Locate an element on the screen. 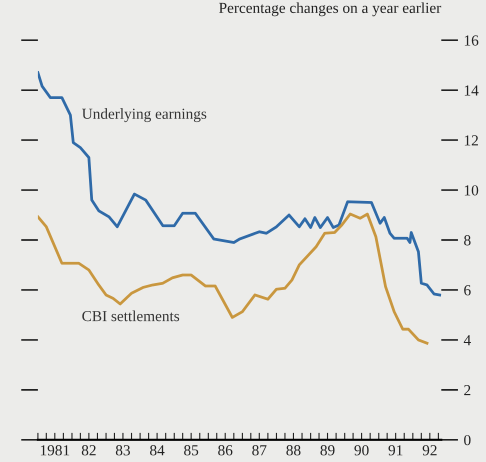 The image size is (486, 462). x-tick-label: 85 is located at coordinates (191, 450).